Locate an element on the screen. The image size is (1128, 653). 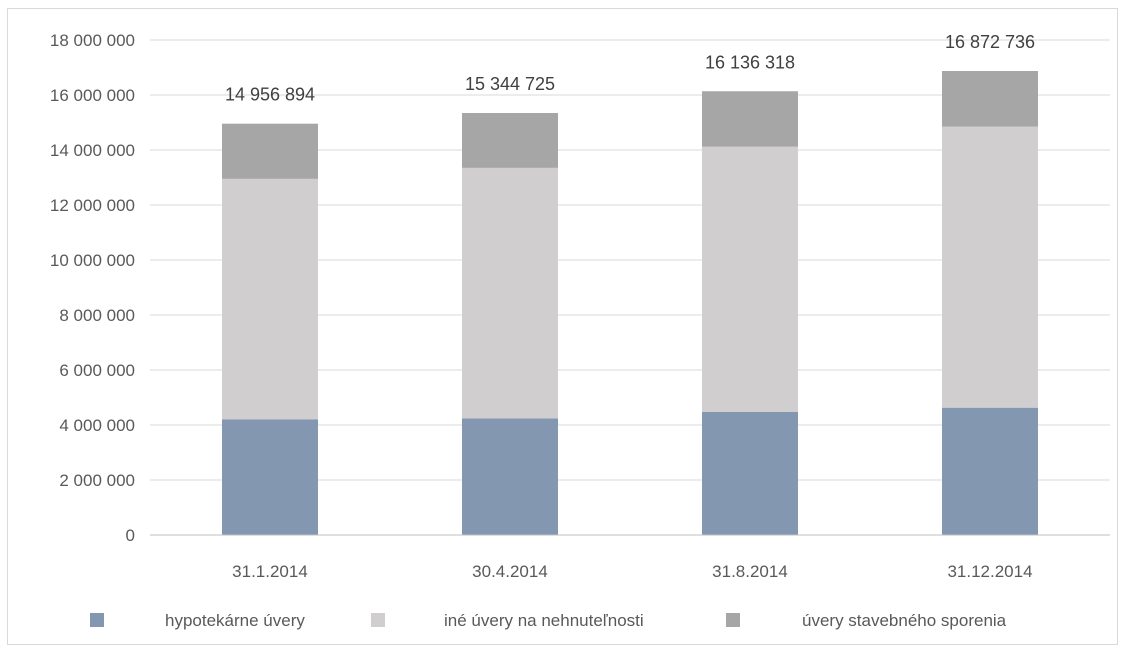
total-label: 16 136 318 is located at coordinates (750, 62).